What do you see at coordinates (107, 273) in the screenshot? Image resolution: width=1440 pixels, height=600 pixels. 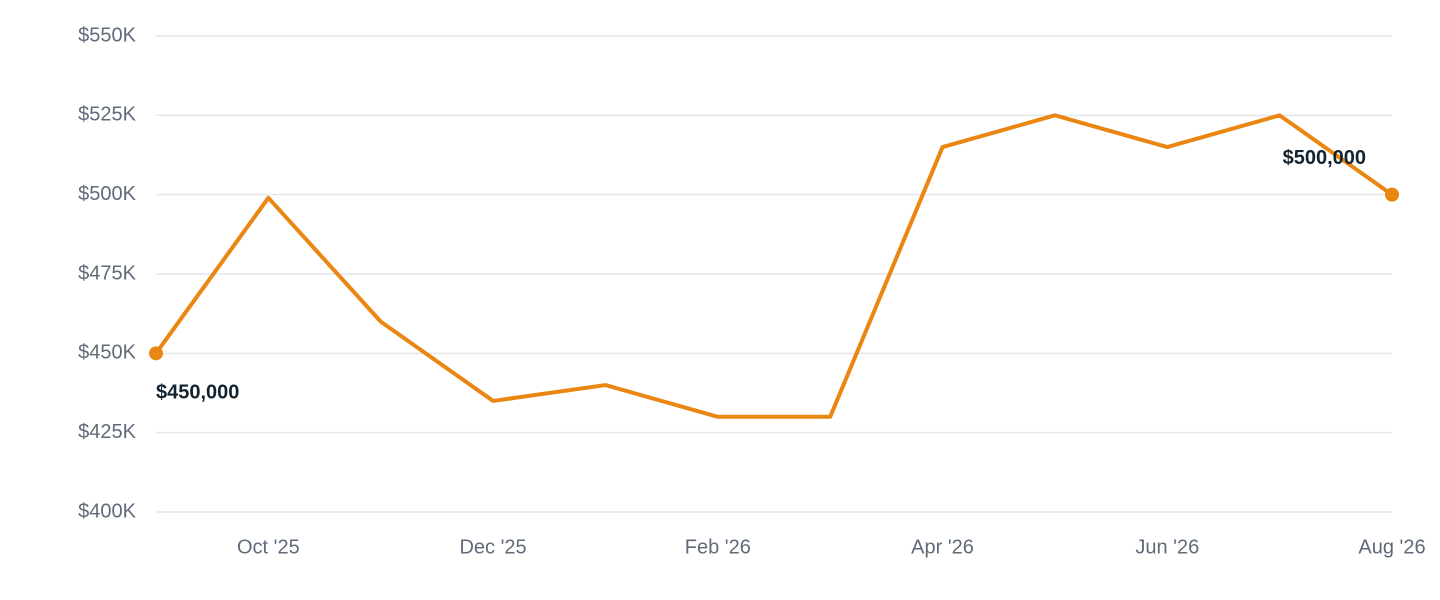 I see `y-tick-label: $475K` at bounding box center [107, 273].